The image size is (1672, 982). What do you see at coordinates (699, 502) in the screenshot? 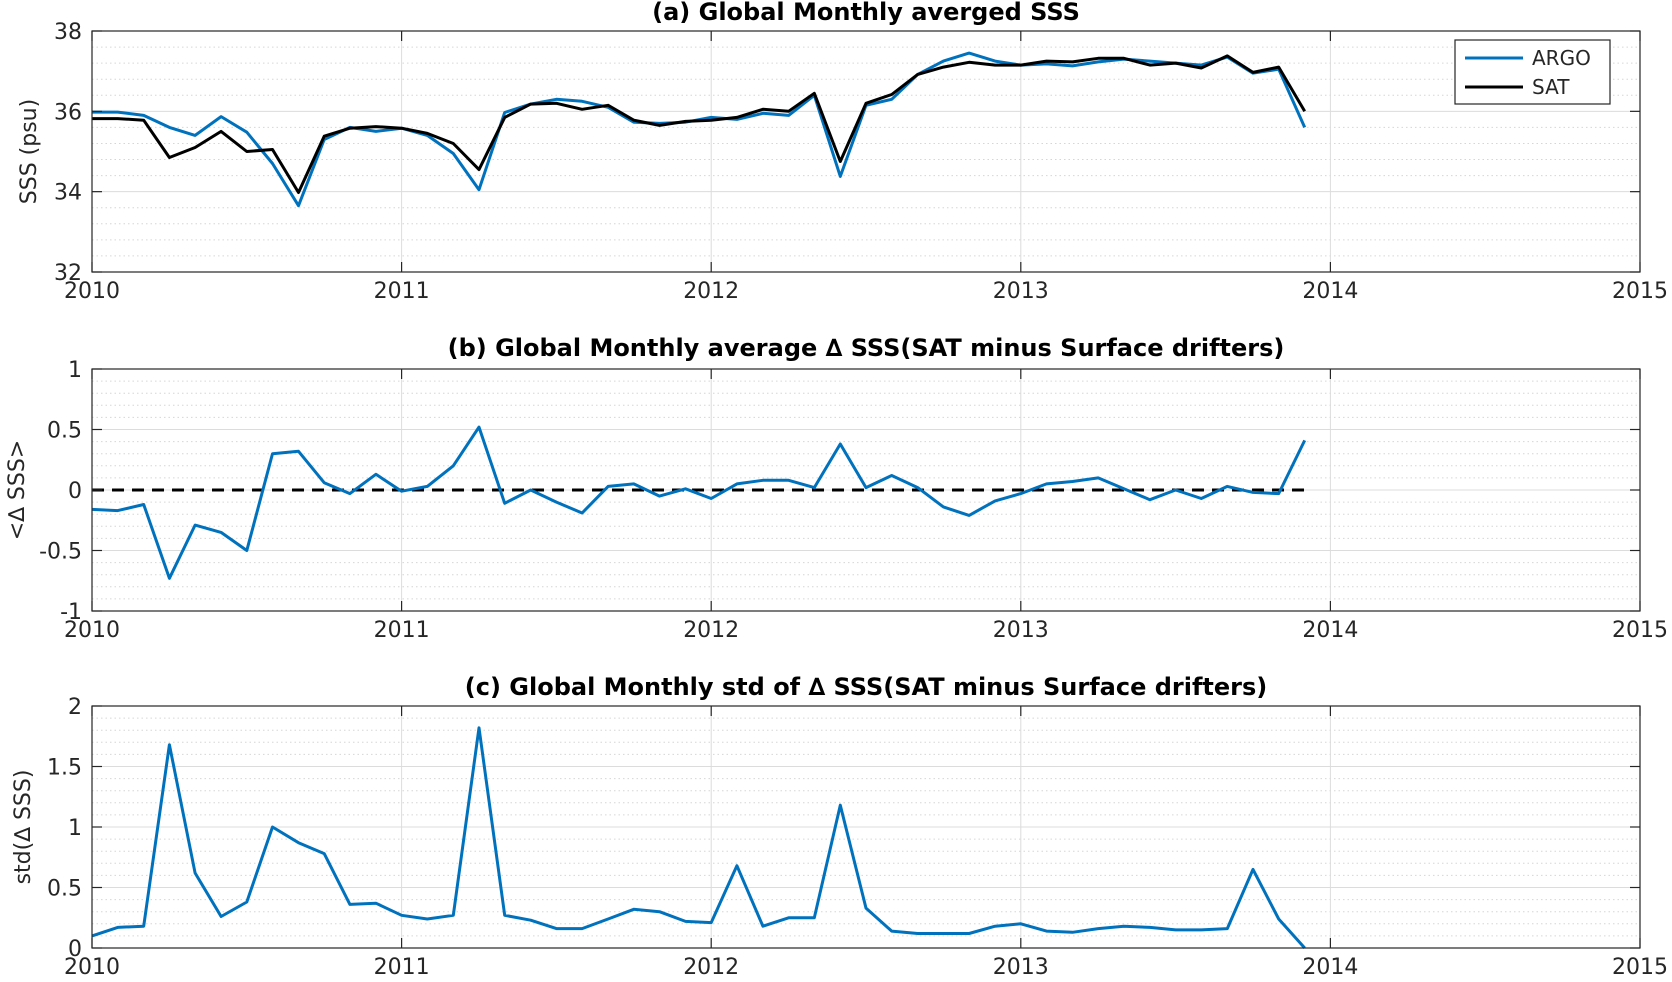
I see `series-line-delta-sss` at bounding box center [699, 502].